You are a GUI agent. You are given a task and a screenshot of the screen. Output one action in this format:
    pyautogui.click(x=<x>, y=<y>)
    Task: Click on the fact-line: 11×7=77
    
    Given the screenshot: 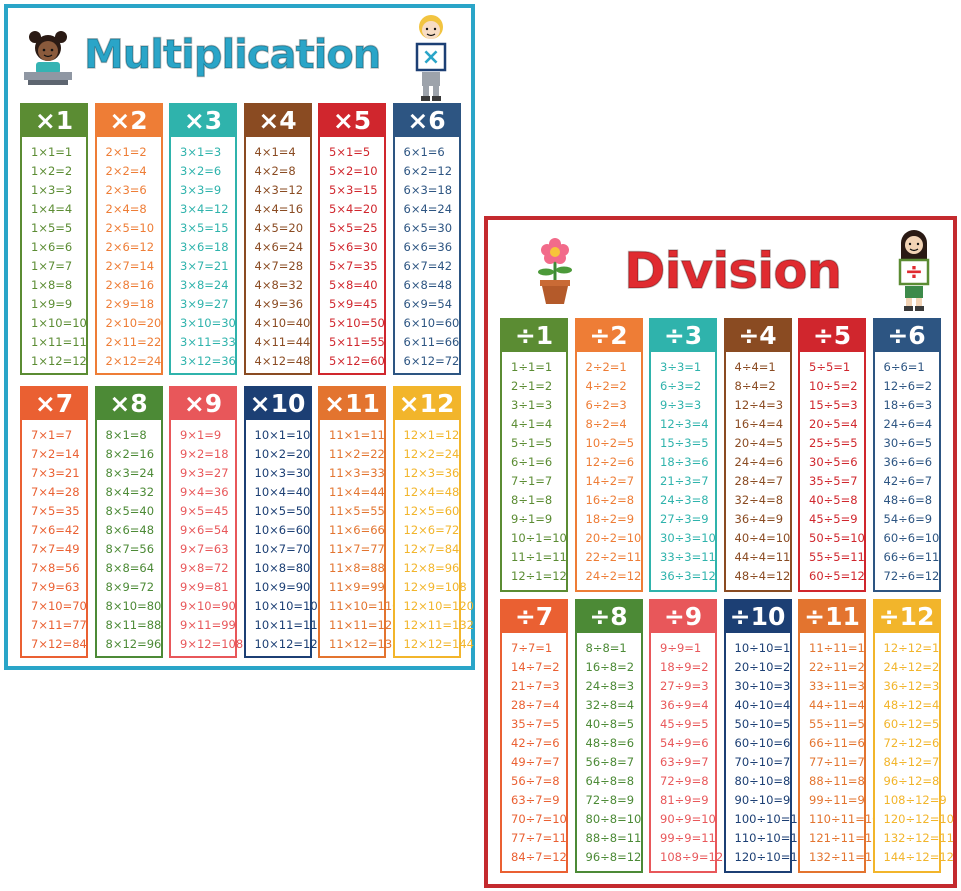 What is the action you would take?
    pyautogui.click(x=357, y=549)
    